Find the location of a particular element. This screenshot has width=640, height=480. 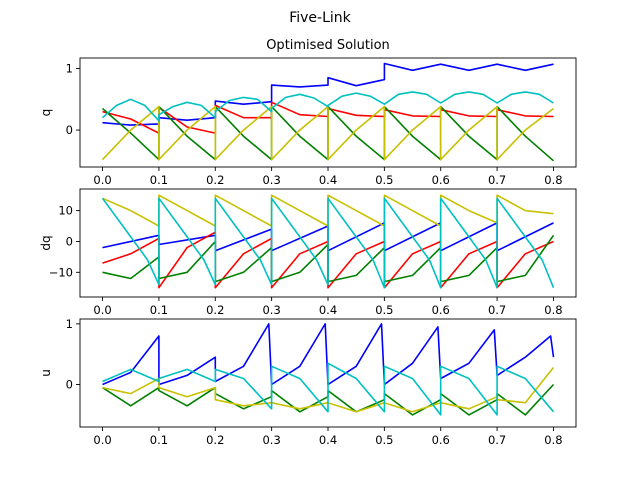

y-axis-label: q is located at coordinates (46, 113).